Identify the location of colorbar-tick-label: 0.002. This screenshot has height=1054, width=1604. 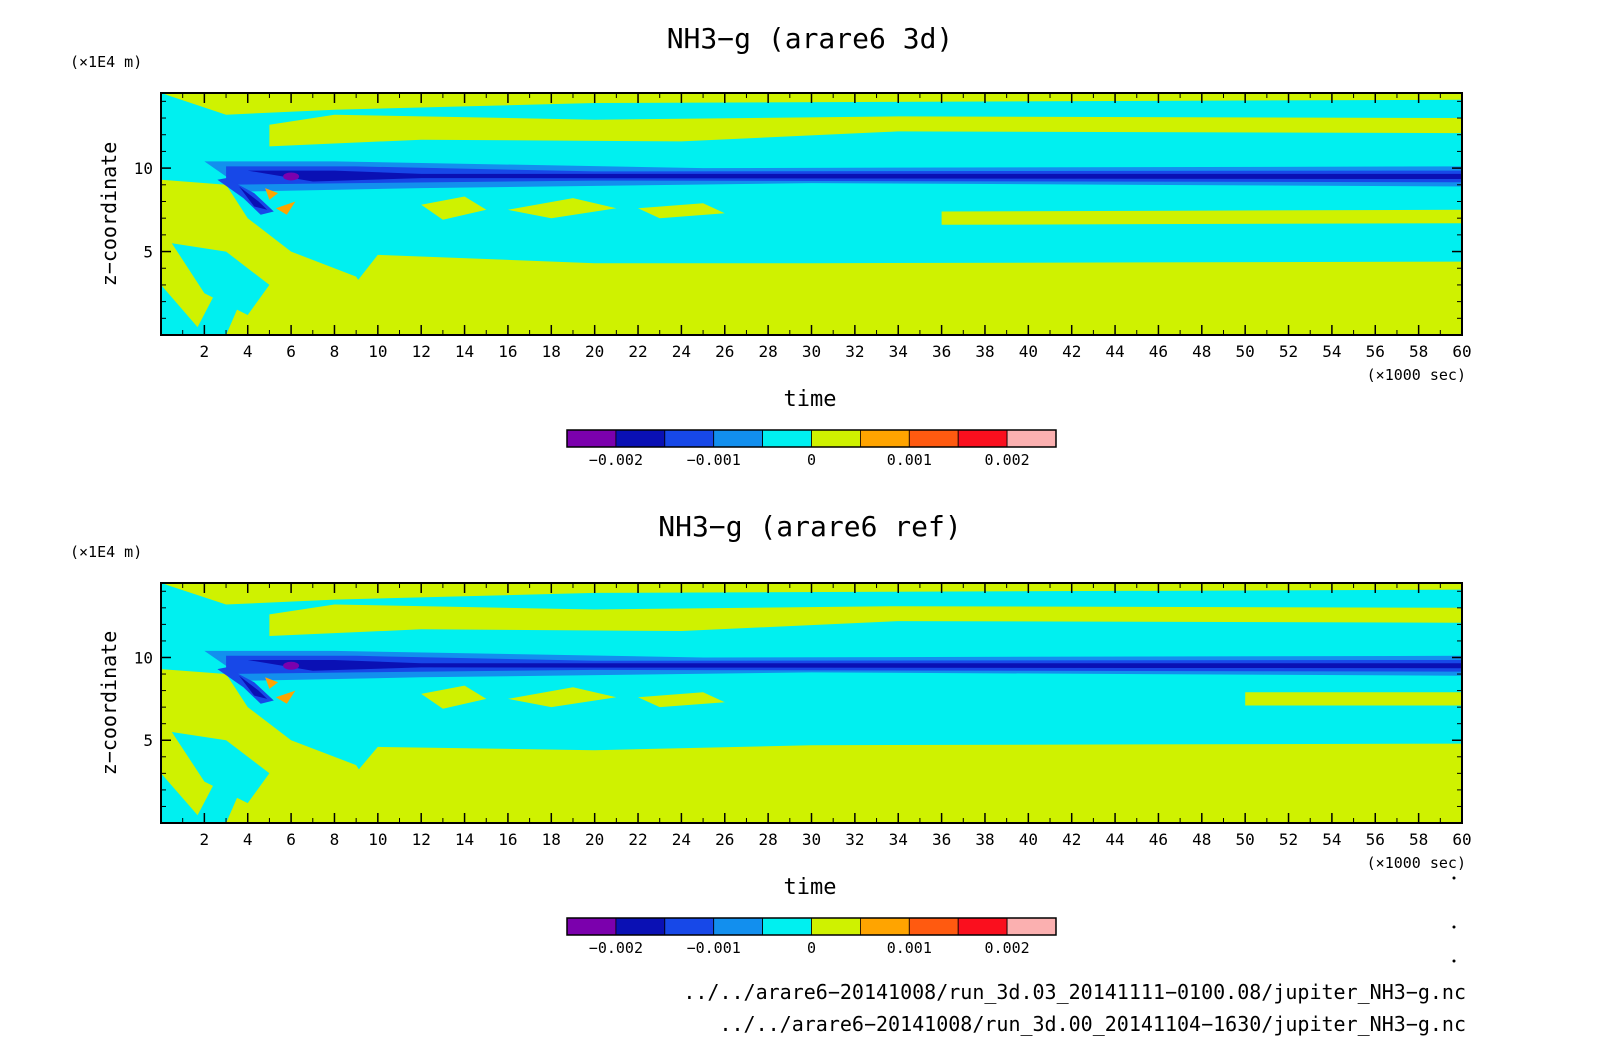
(1007, 460).